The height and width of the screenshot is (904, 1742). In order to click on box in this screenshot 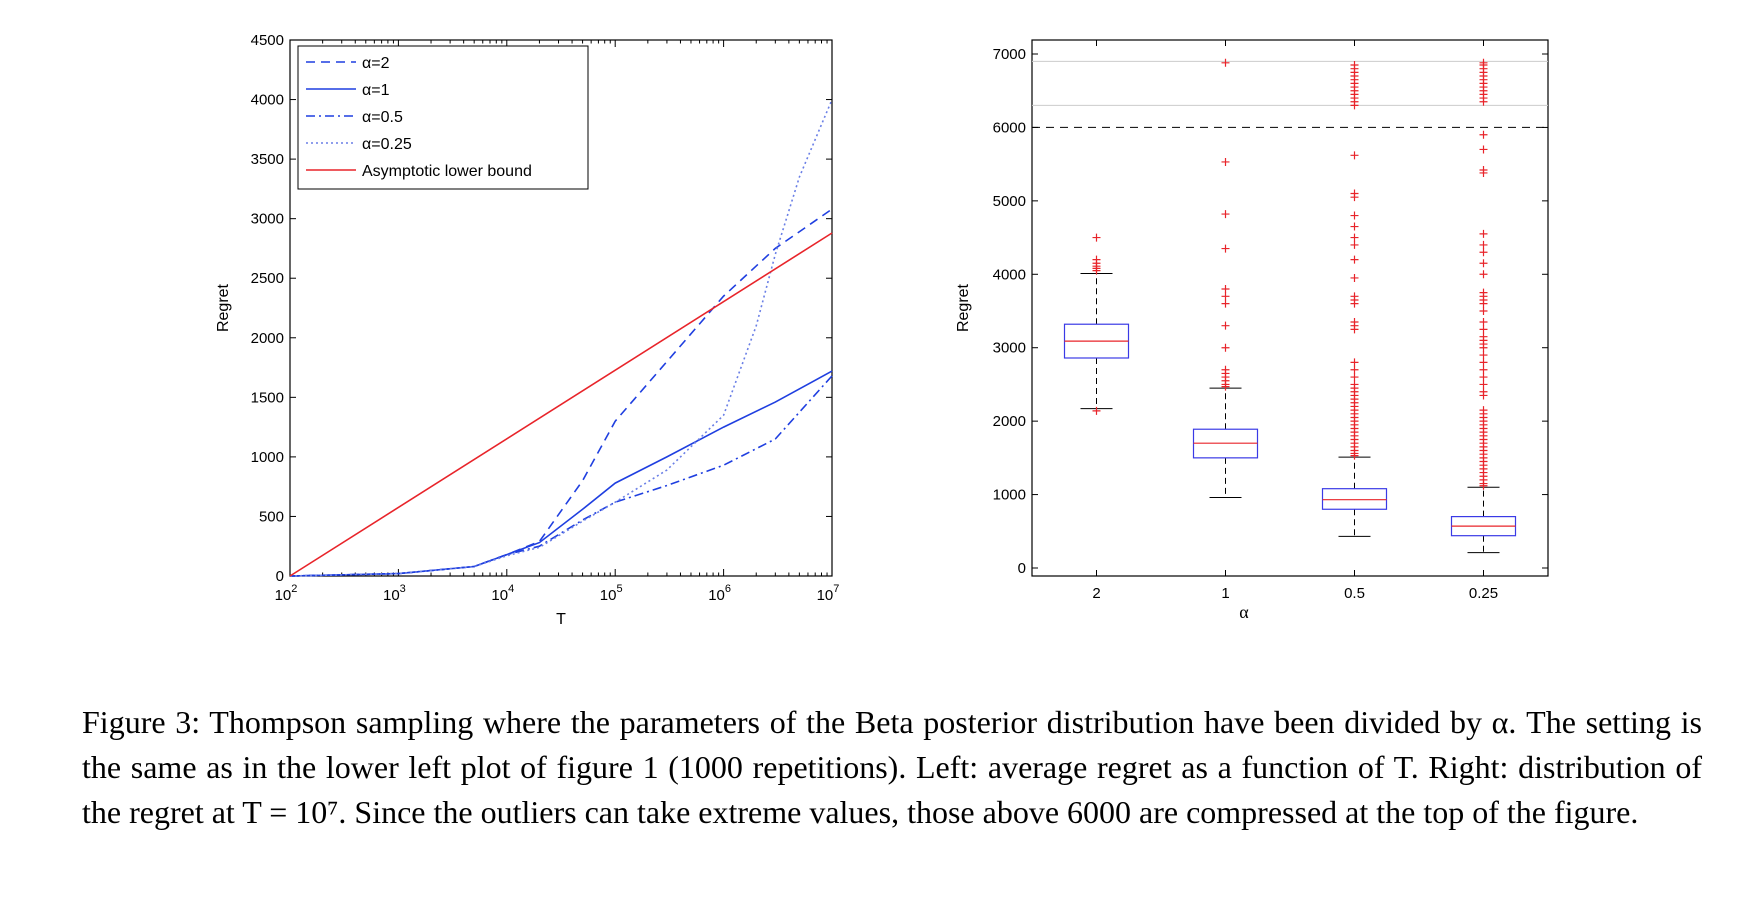, I will do `click(1354, 499)`.